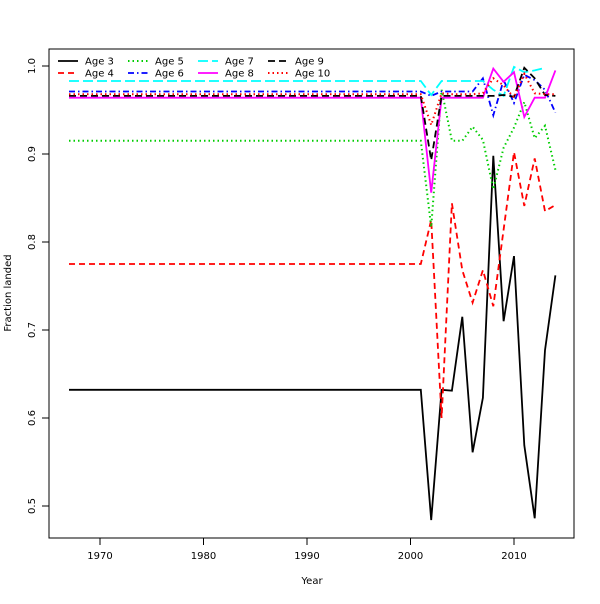  I want to click on y-tick-label: 0.8, so click(32, 242).